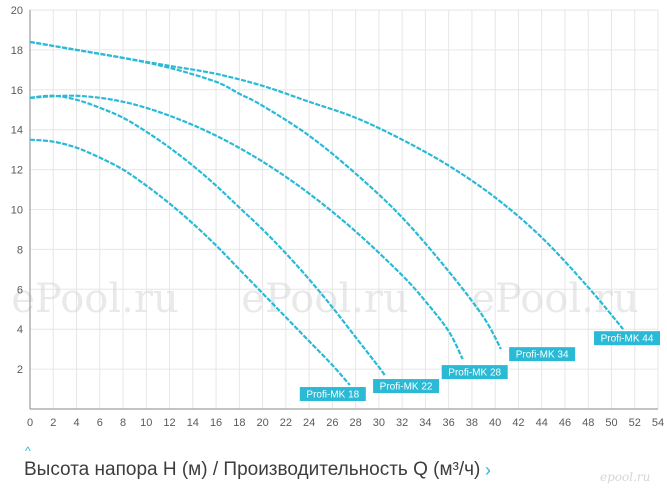 This screenshot has width=667, height=492. I want to click on label-text: Profi-MK 44, so click(627, 339).